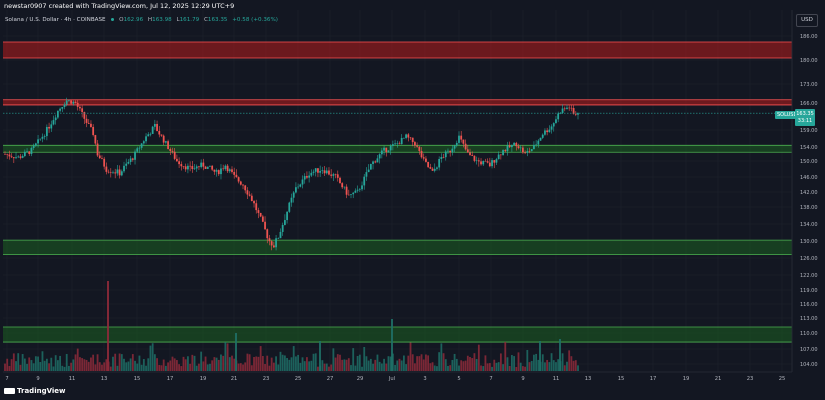 Image resolution: width=825 pixels, height=400 pixels. I want to click on x-tick-label: 5, so click(458, 379).